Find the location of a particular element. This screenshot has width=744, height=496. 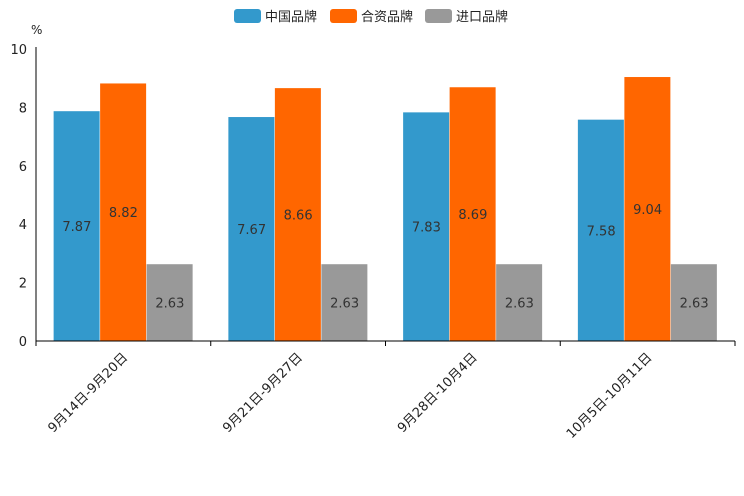

data-label-3-1: 2.63 is located at coordinates (169, 304).